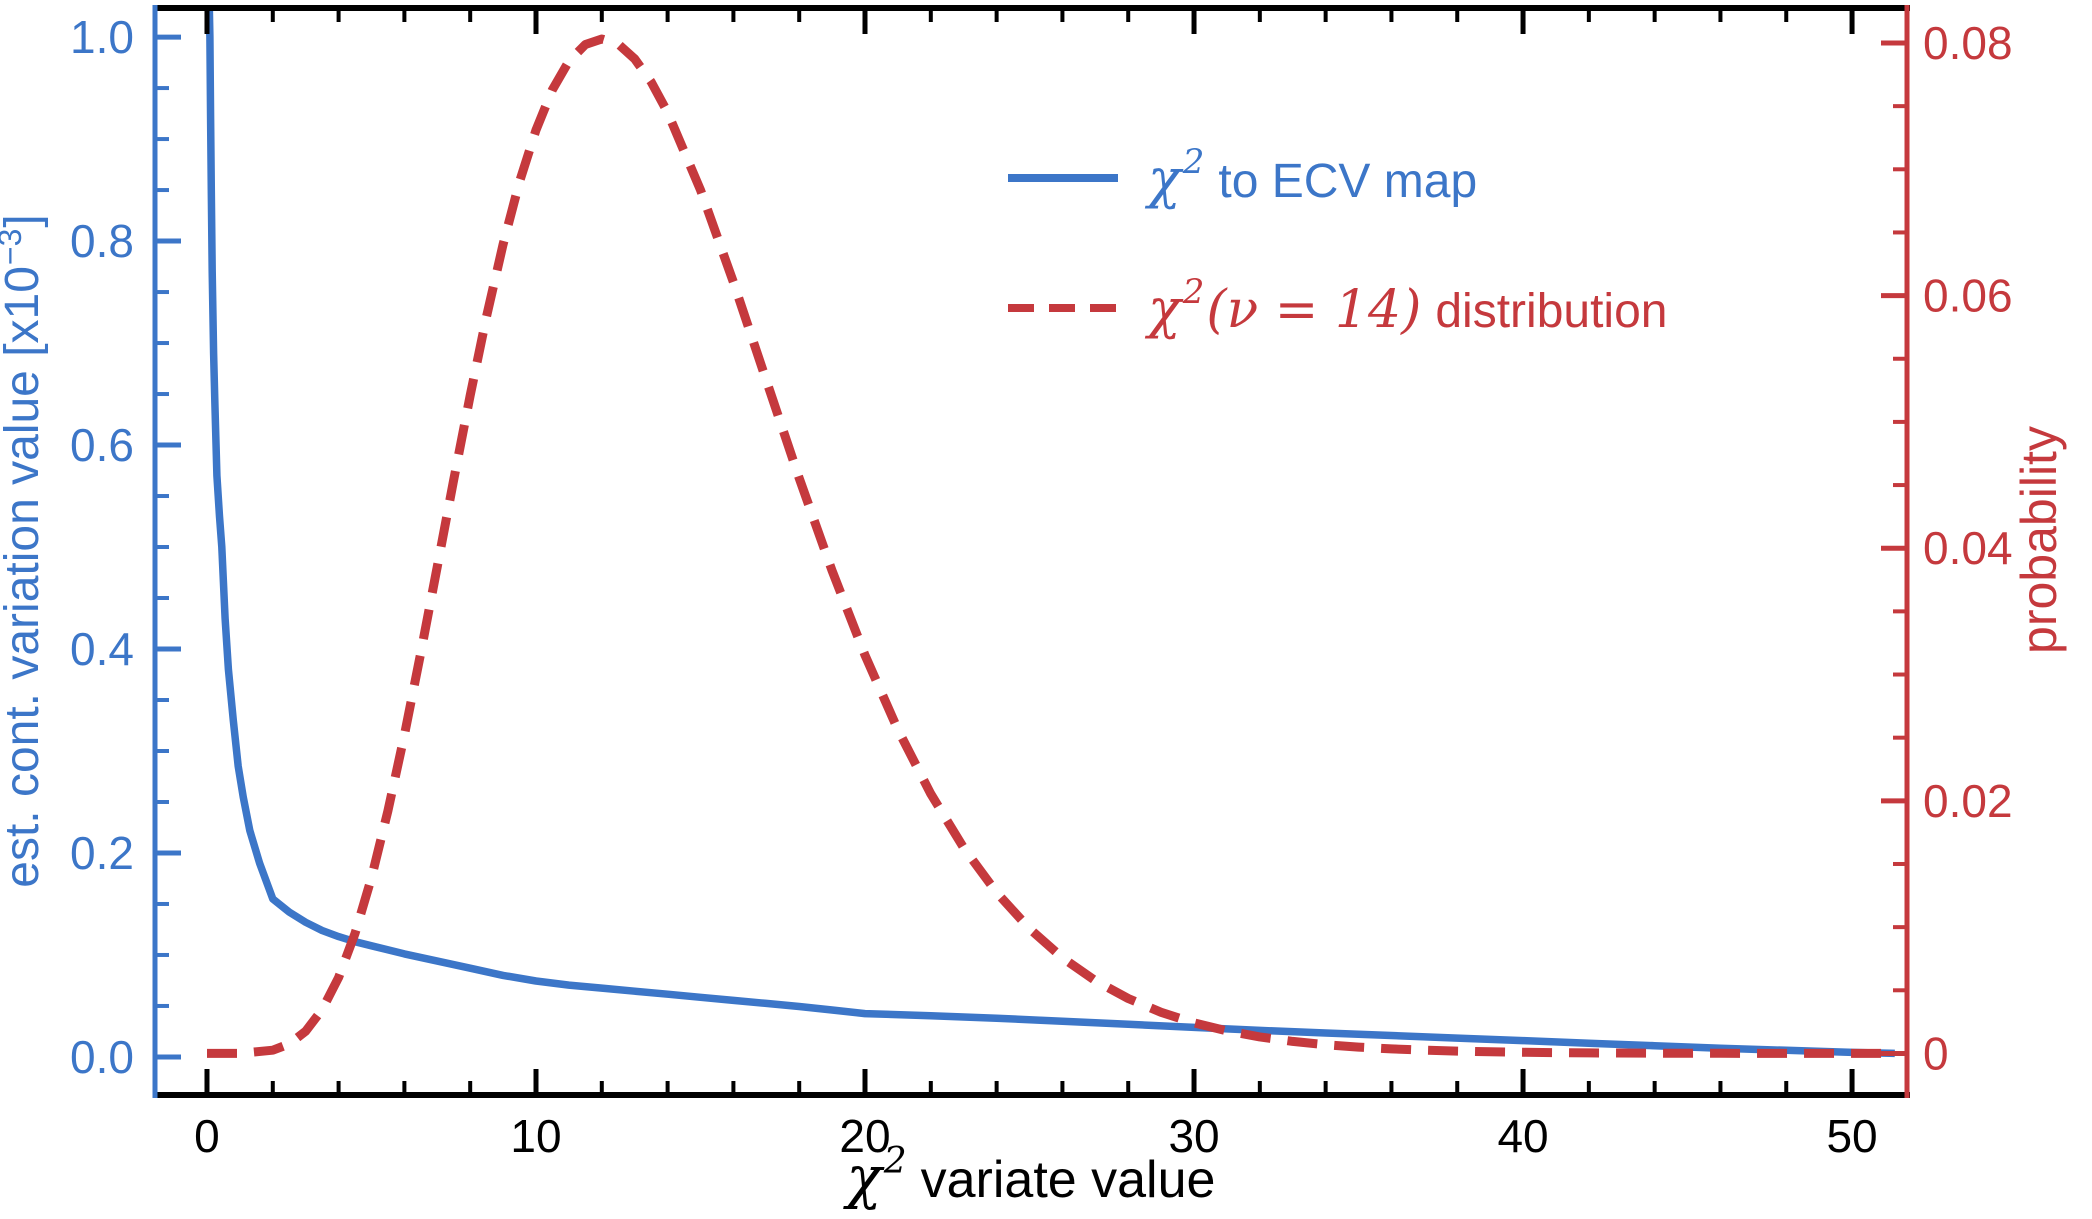  I want to click on x-tick-label: 10, so click(535, 1136).